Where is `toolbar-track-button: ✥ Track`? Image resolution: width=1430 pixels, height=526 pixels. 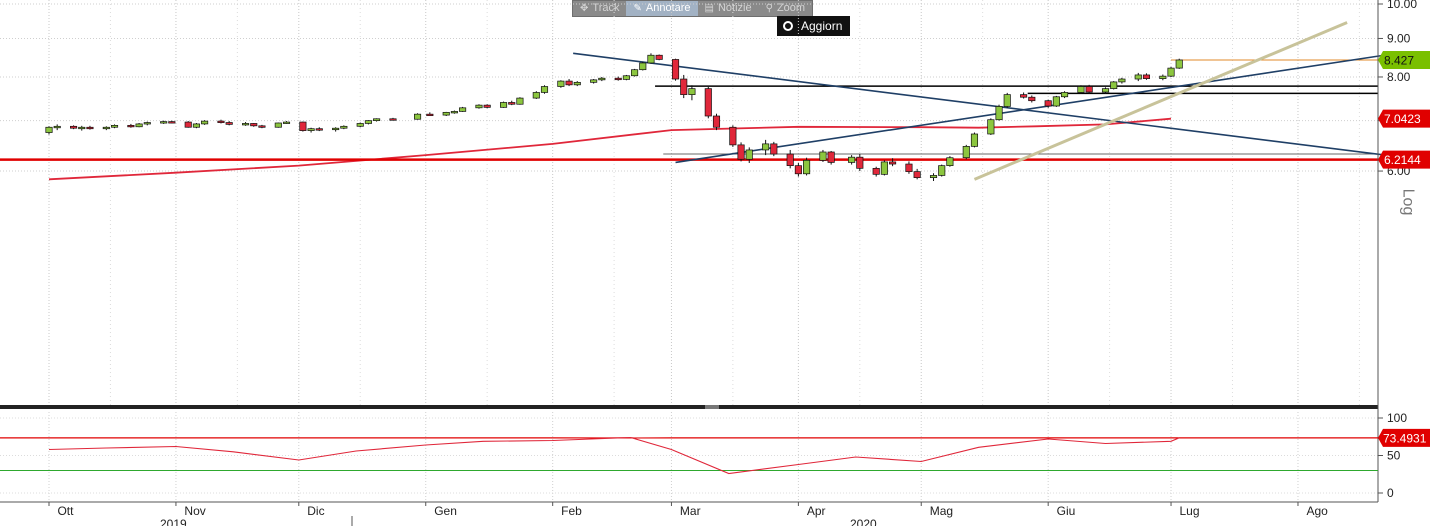
toolbar-track-button: ✥ Track is located at coordinates (599, 8).